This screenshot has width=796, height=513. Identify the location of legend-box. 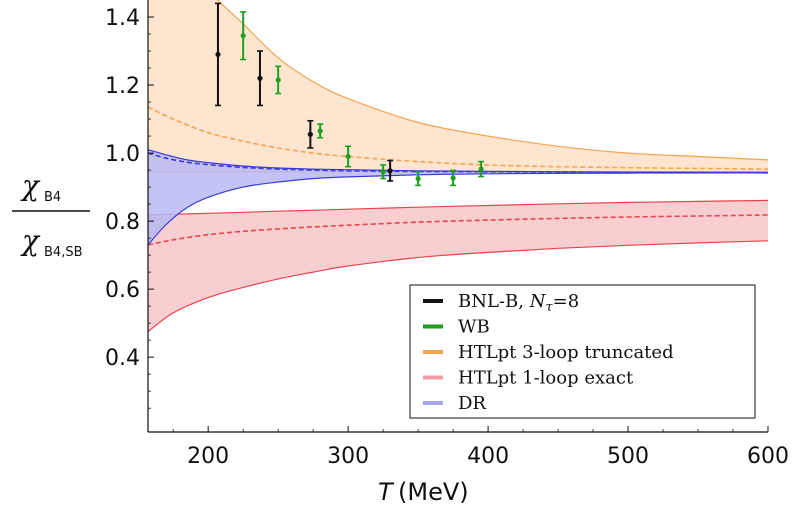
(582, 351).